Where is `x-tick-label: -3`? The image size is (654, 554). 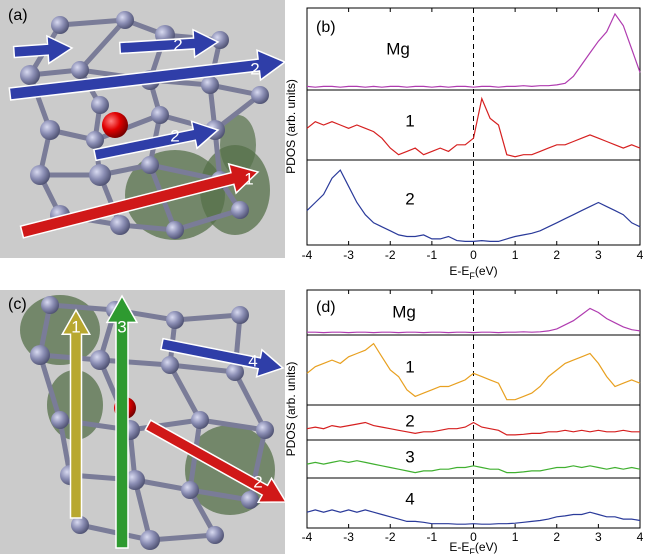
x-tick-label: -3 is located at coordinates (348, 537).